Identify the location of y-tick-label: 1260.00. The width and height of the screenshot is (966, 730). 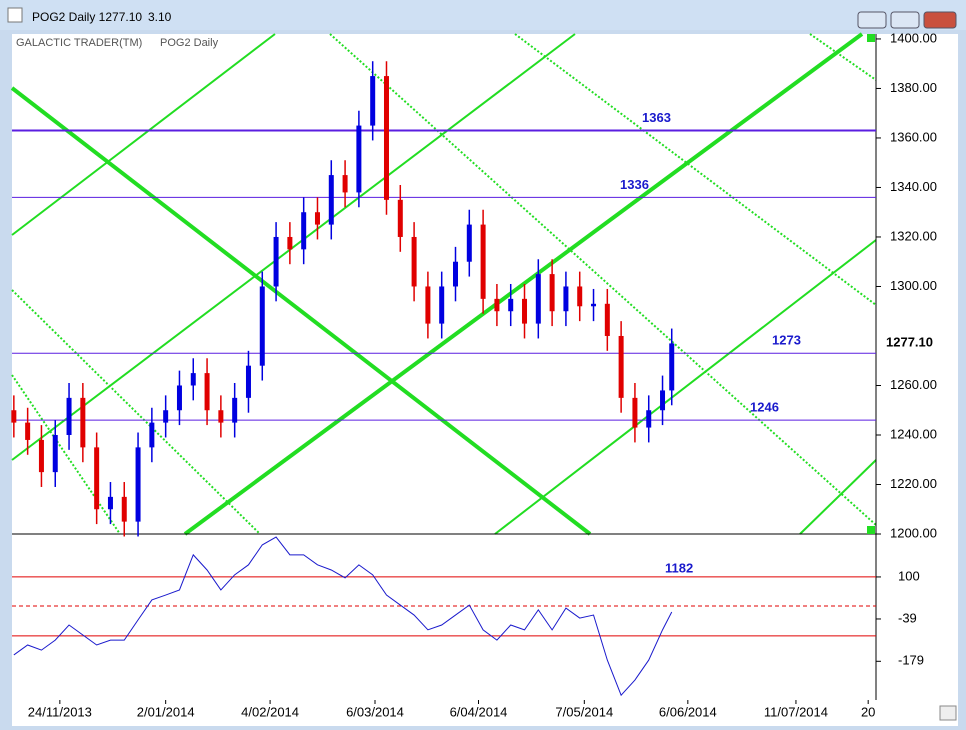
(913, 384).